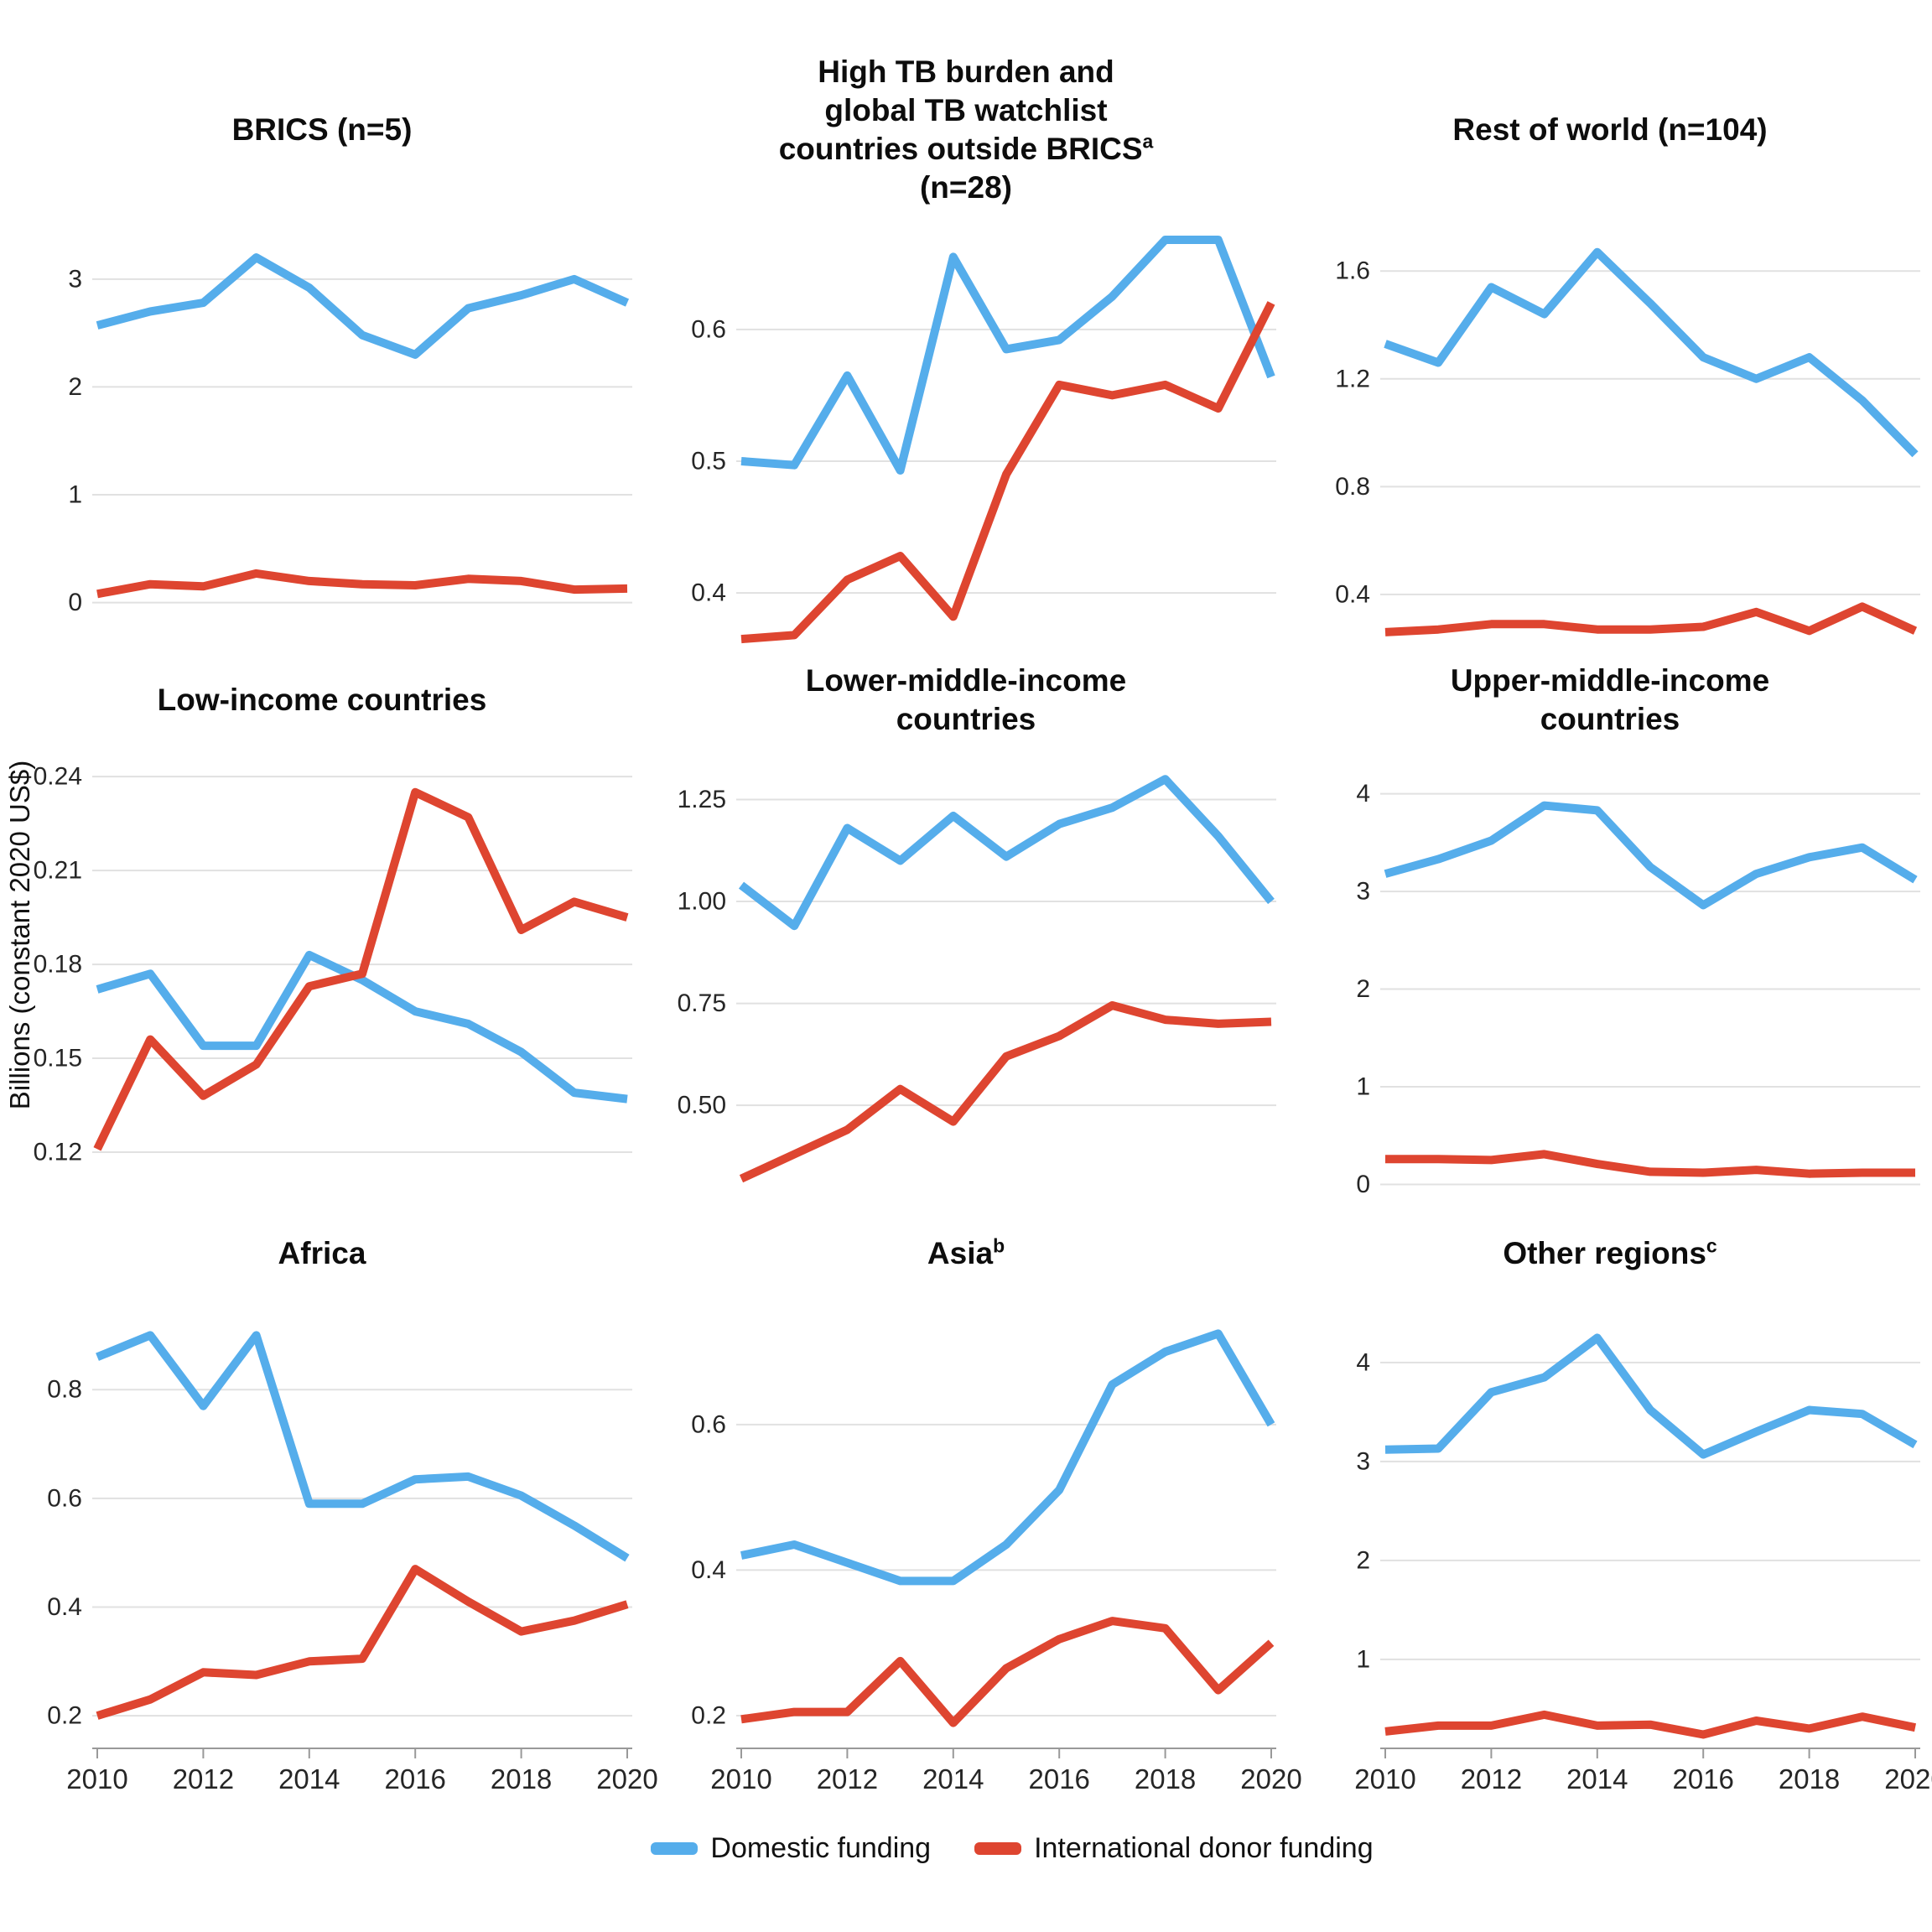  I want to click on y-tick-label: 0, so click(1363, 1184).